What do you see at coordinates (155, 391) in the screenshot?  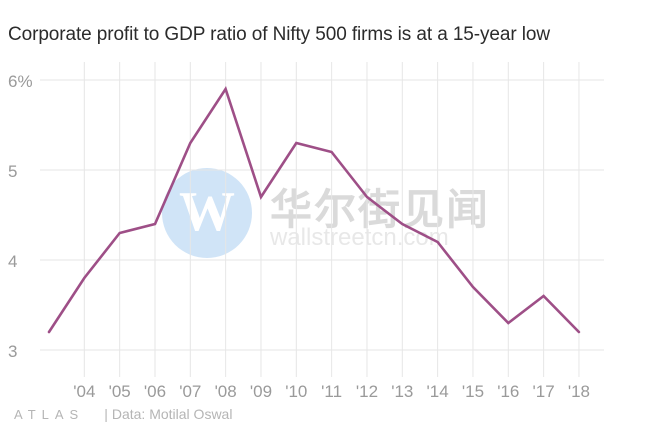 I see `x-tick-label: '06` at bounding box center [155, 391].